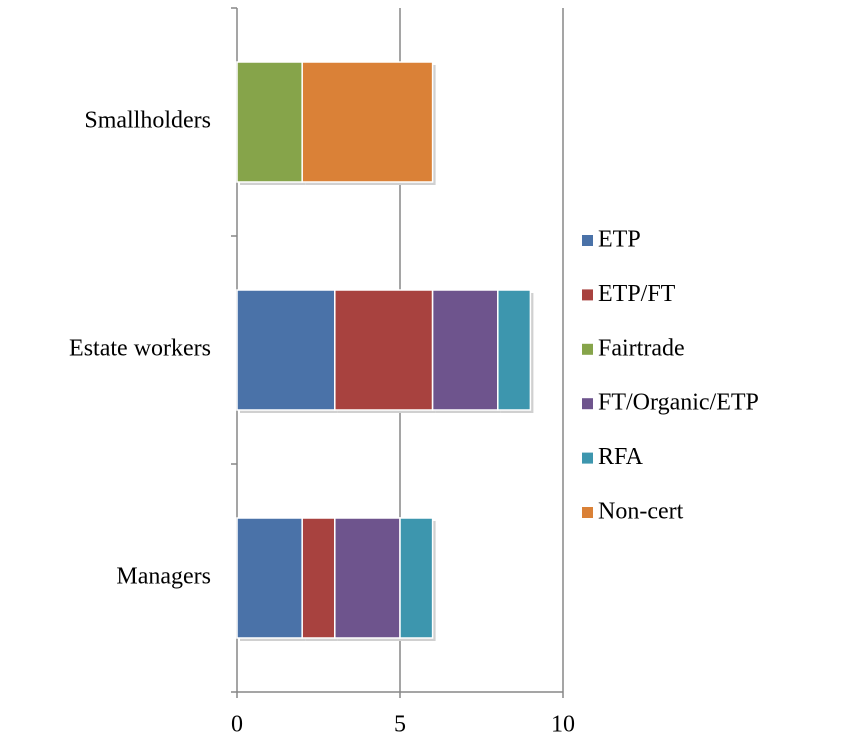 The image size is (867, 743). What do you see at coordinates (619, 240) in the screenshot?
I see `legend-label: ETP` at bounding box center [619, 240].